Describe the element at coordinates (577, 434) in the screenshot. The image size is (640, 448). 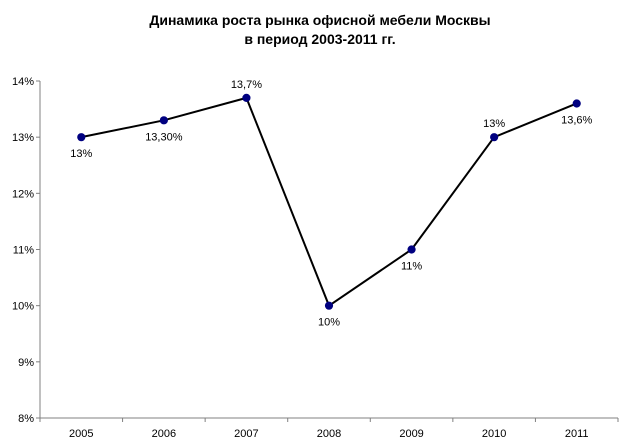
I see `x-tick-label: 2011` at that location.